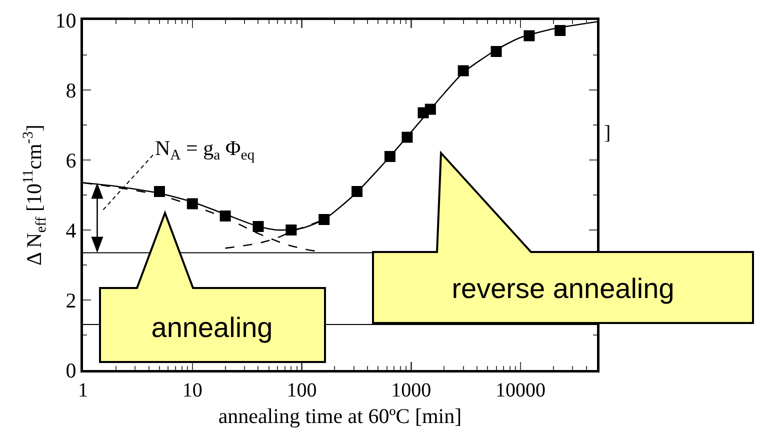  Describe the element at coordinates (301, 391) in the screenshot. I see `x-tick-label: 100` at that location.